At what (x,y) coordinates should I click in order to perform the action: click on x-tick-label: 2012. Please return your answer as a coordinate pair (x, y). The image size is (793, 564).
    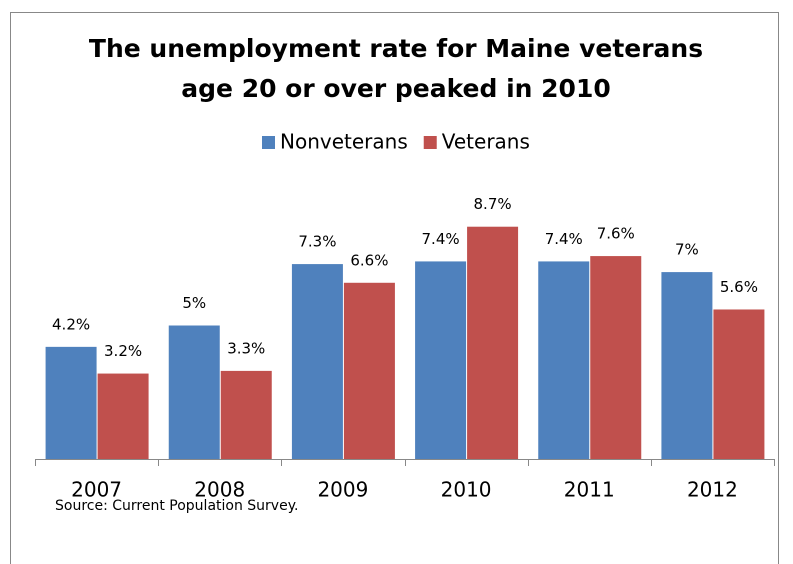
    Looking at the image, I should click on (712, 490).